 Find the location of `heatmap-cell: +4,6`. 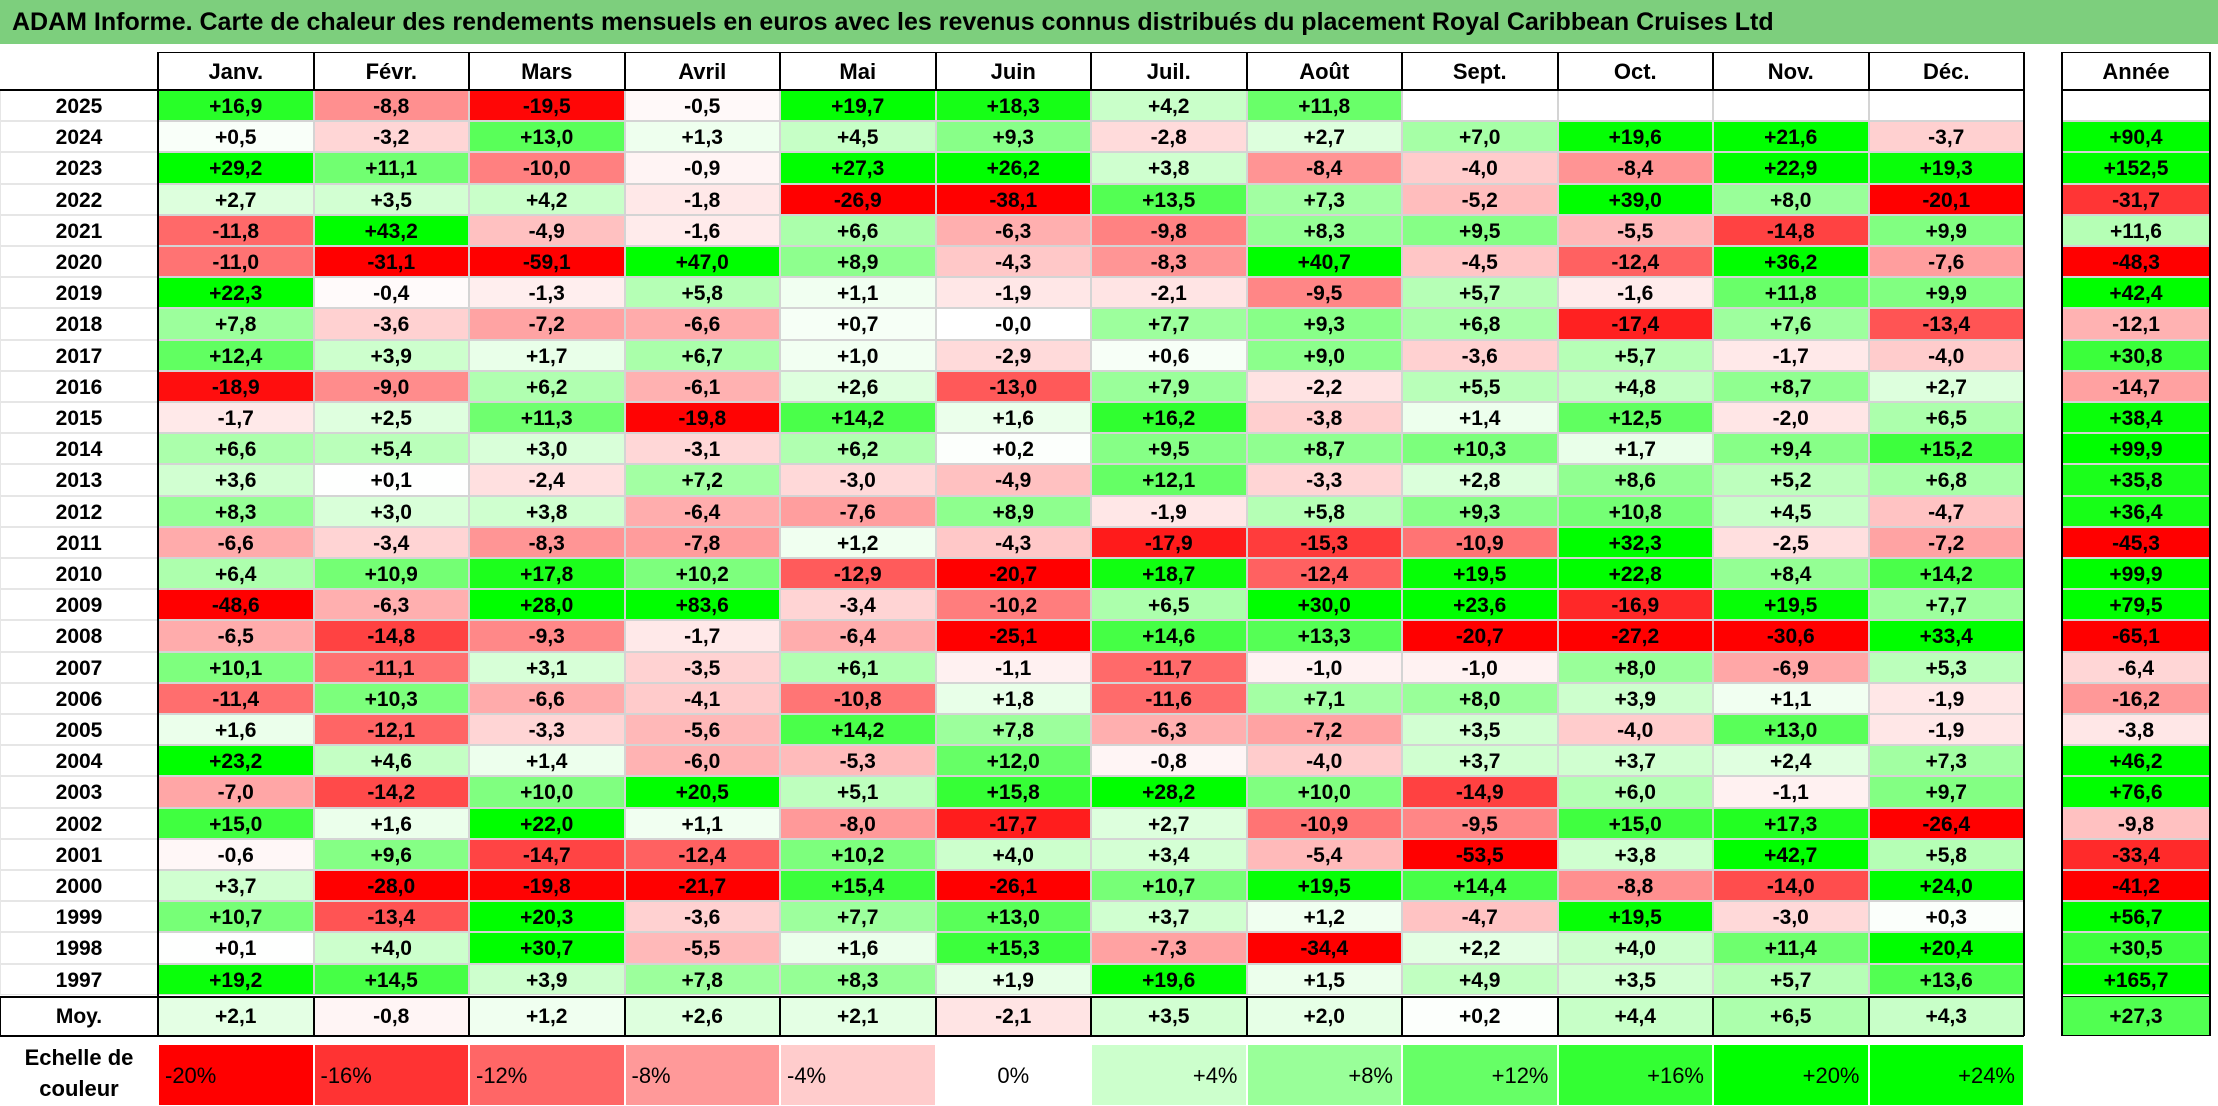

heatmap-cell: +4,6 is located at coordinates (391, 761).